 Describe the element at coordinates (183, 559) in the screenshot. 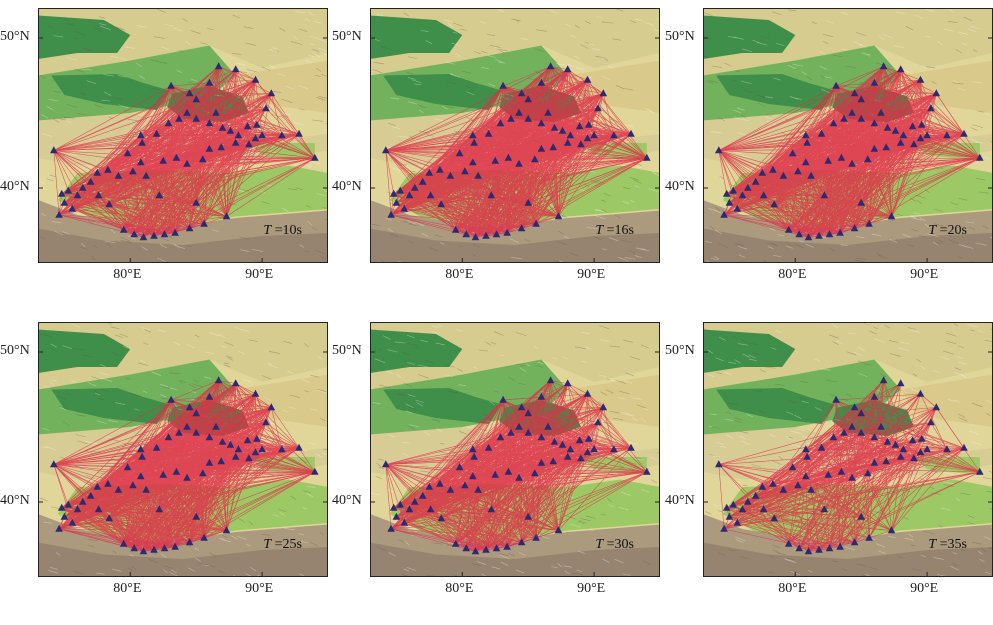

I see `tibetan-plateau` at that location.